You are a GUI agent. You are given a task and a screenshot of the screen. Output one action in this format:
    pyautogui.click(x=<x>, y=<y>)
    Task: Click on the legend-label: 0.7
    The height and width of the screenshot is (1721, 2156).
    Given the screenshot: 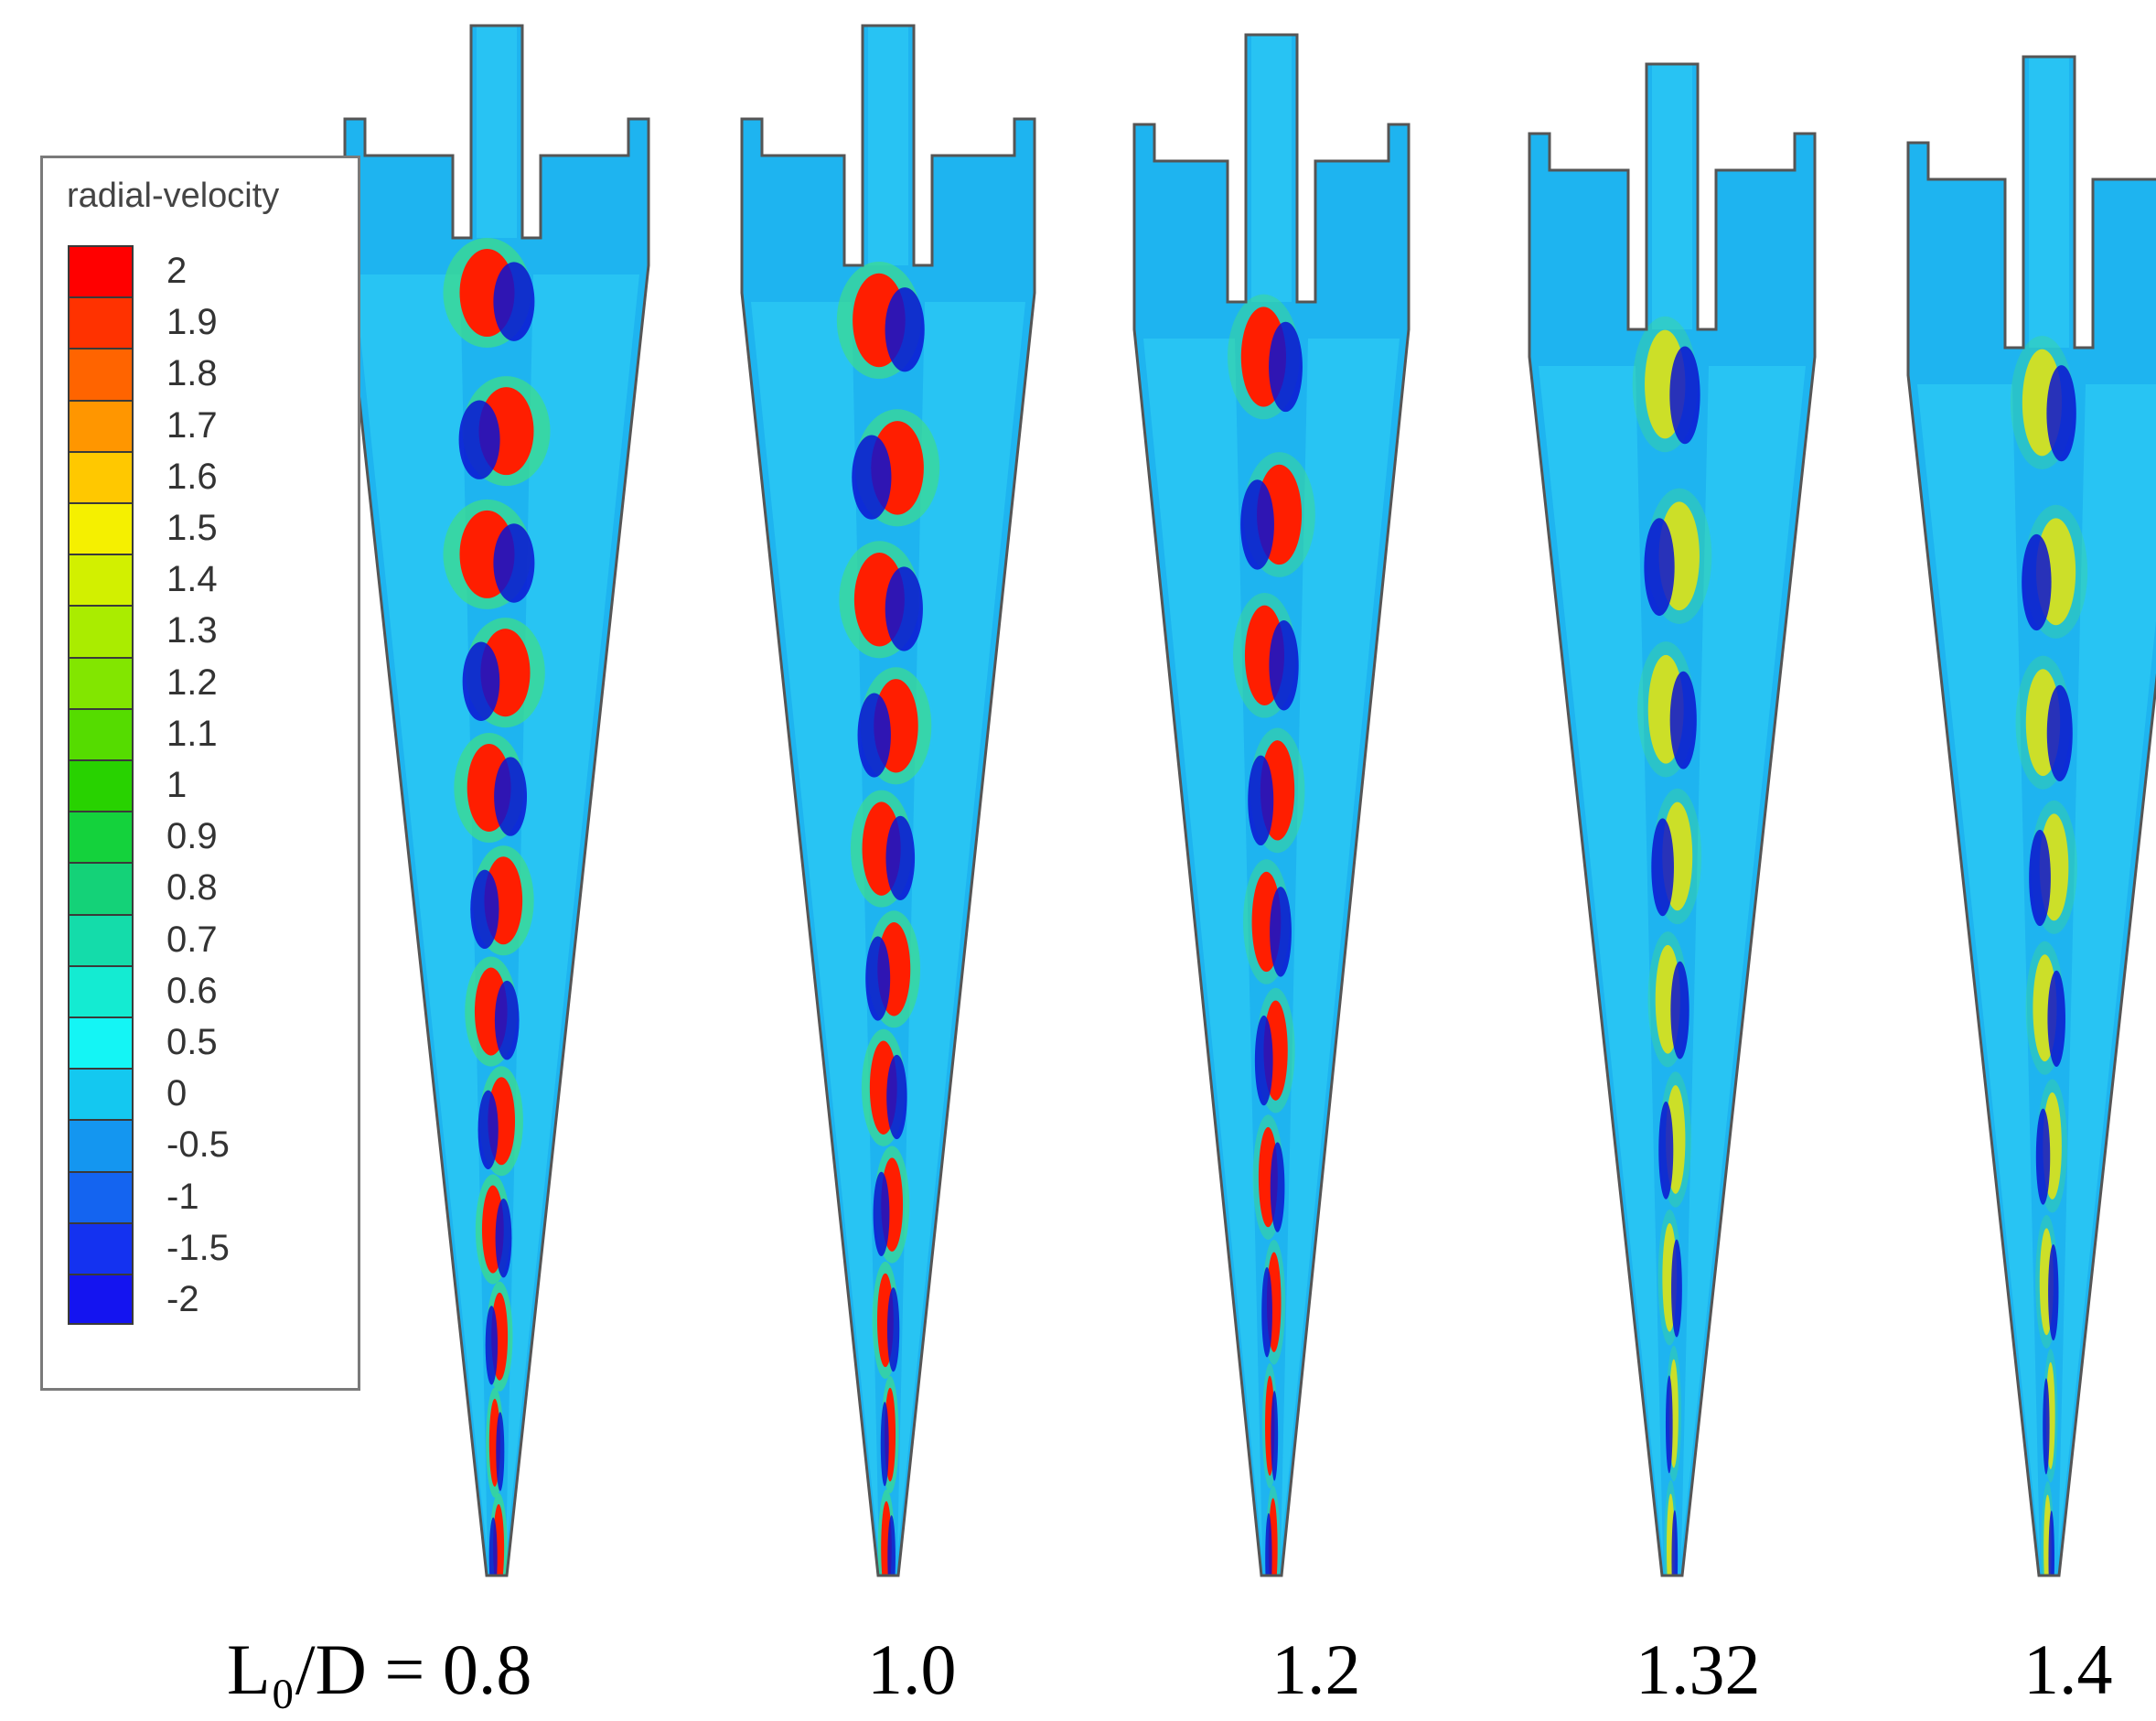 What is the action you would take?
    pyautogui.click(x=192, y=939)
    